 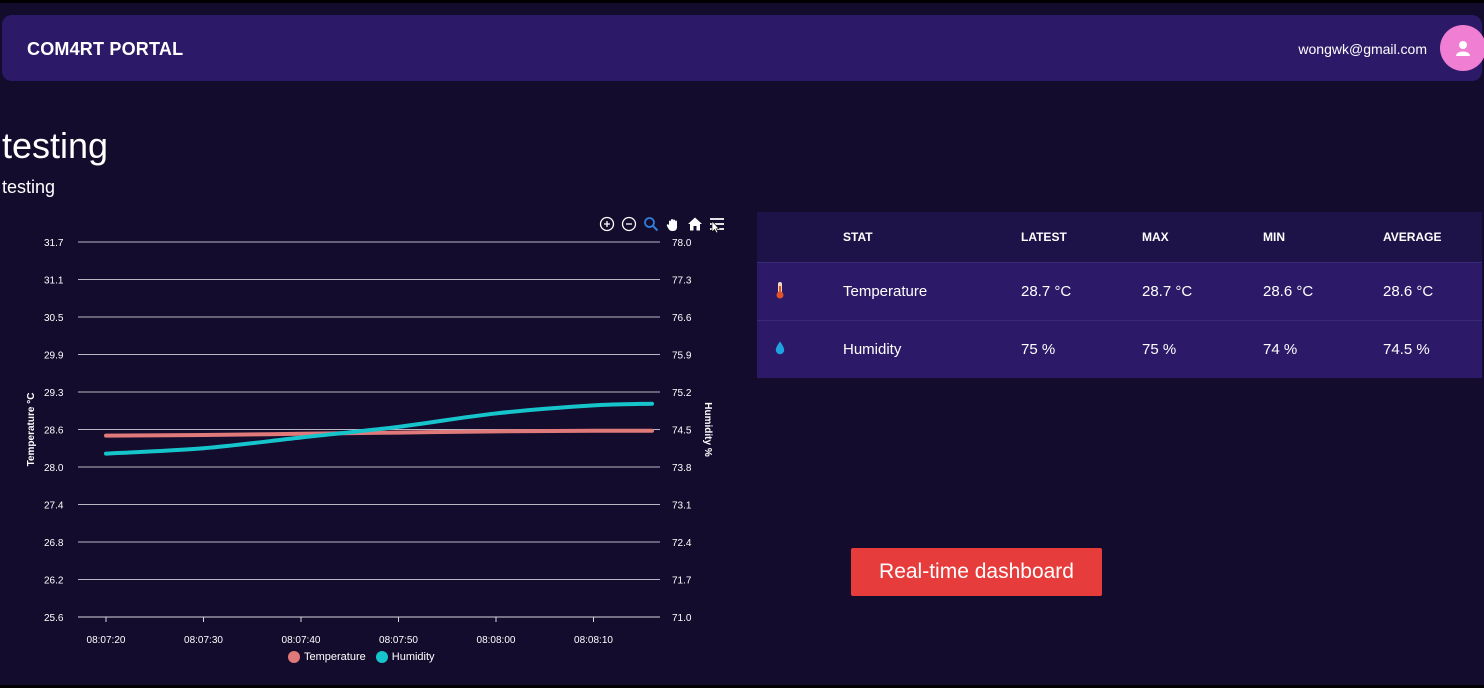 What do you see at coordinates (496, 640) in the screenshot?
I see `x-tick-label: 08:08:00` at bounding box center [496, 640].